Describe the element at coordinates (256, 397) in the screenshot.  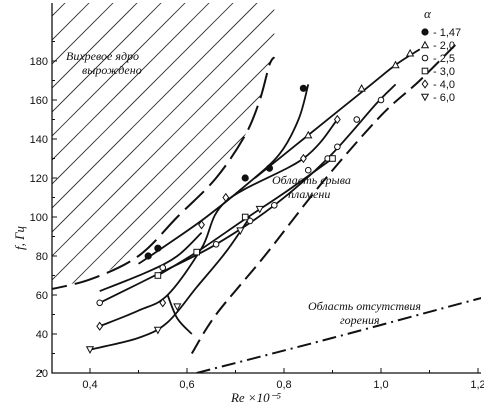
I see `x-axis-title: Re ×10⁻⁵` at that location.